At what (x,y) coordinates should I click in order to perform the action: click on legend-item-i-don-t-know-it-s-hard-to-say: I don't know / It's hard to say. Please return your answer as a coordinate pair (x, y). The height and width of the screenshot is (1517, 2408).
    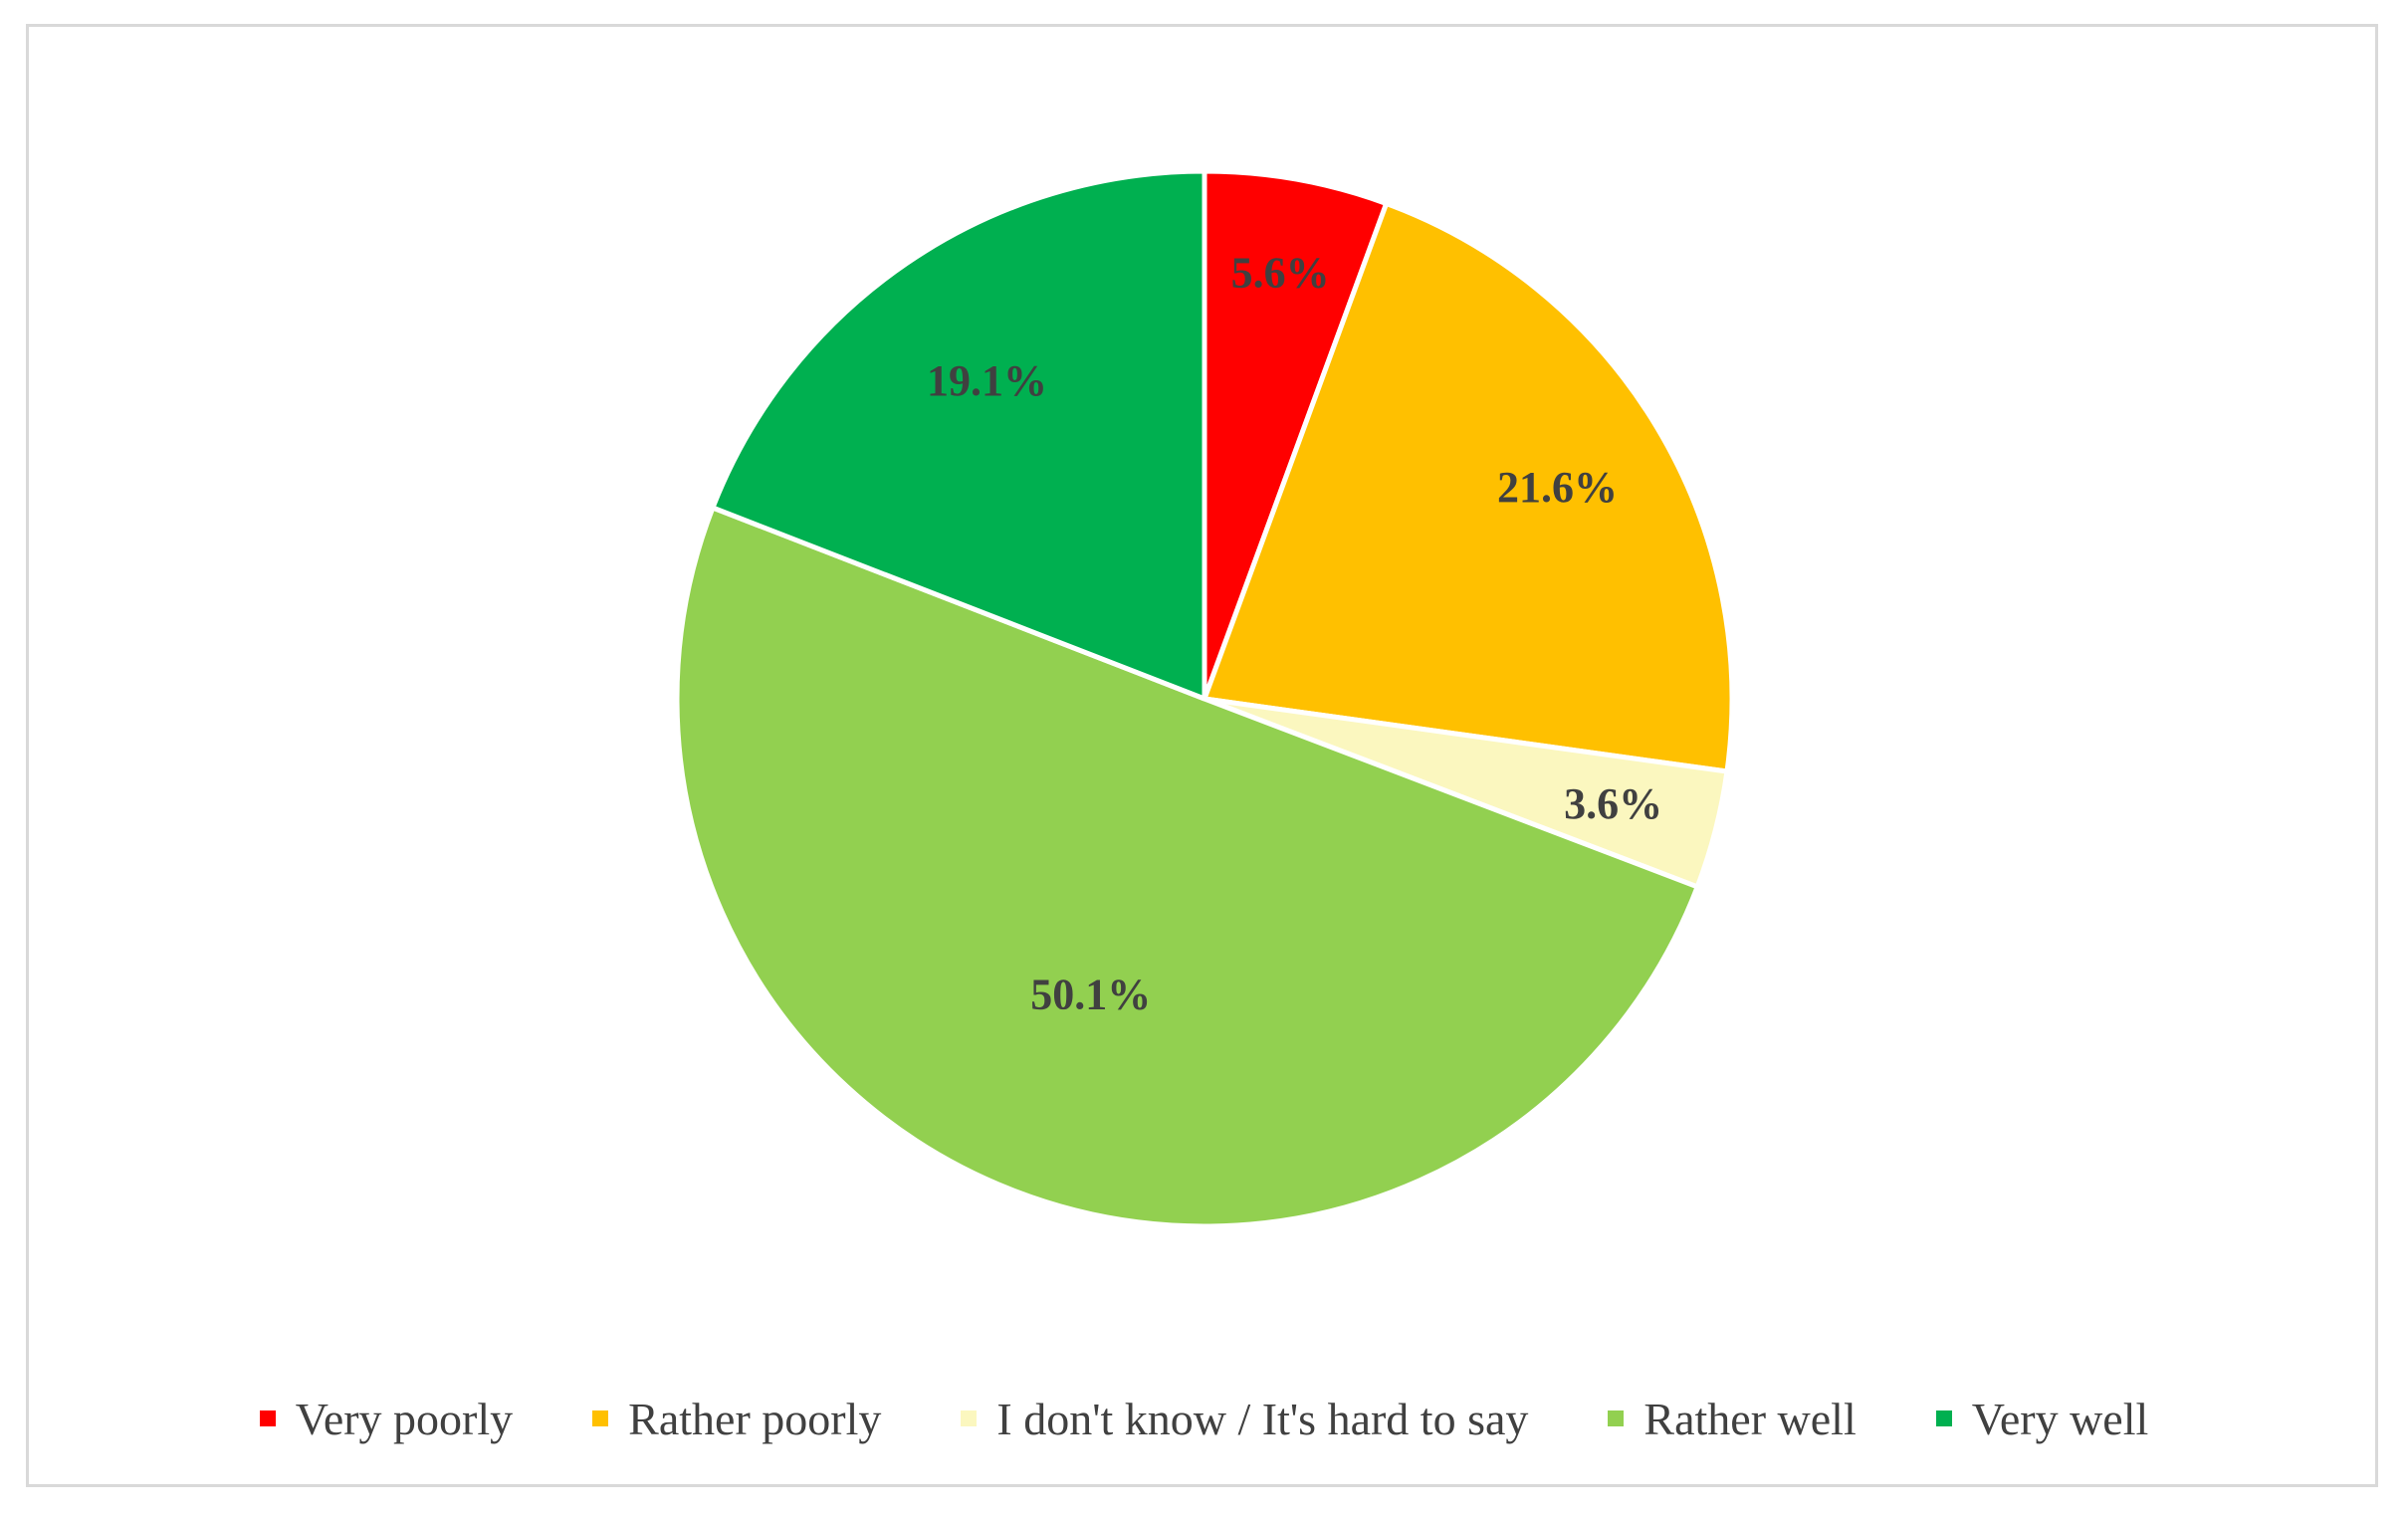
    Looking at the image, I should click on (1244, 1419).